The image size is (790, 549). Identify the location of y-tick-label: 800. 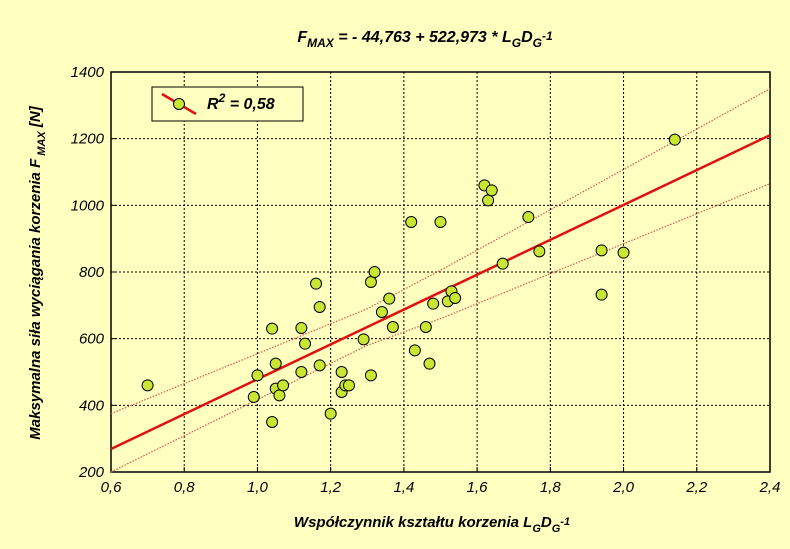
(92, 272).